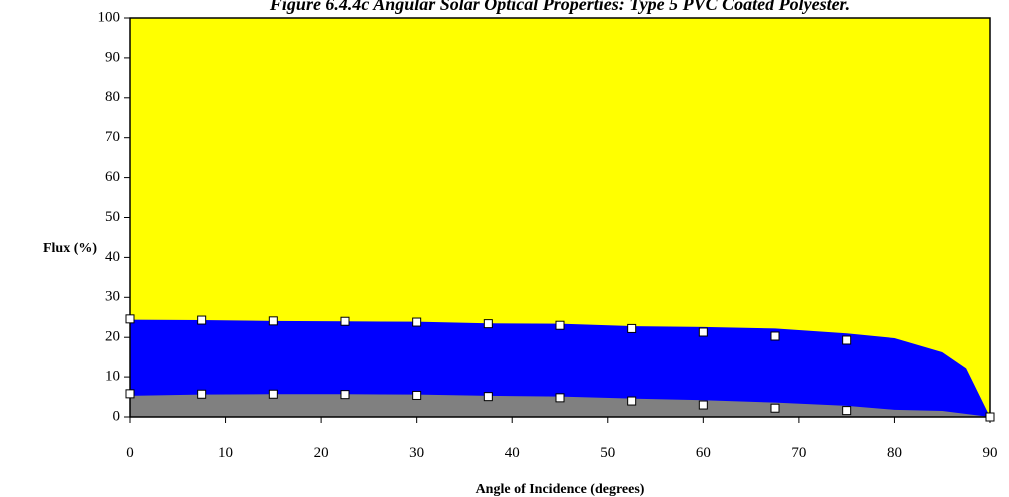 Image resolution: width=1009 pixels, height=497 pixels. I want to click on y-tick-label: 80, so click(112, 97).